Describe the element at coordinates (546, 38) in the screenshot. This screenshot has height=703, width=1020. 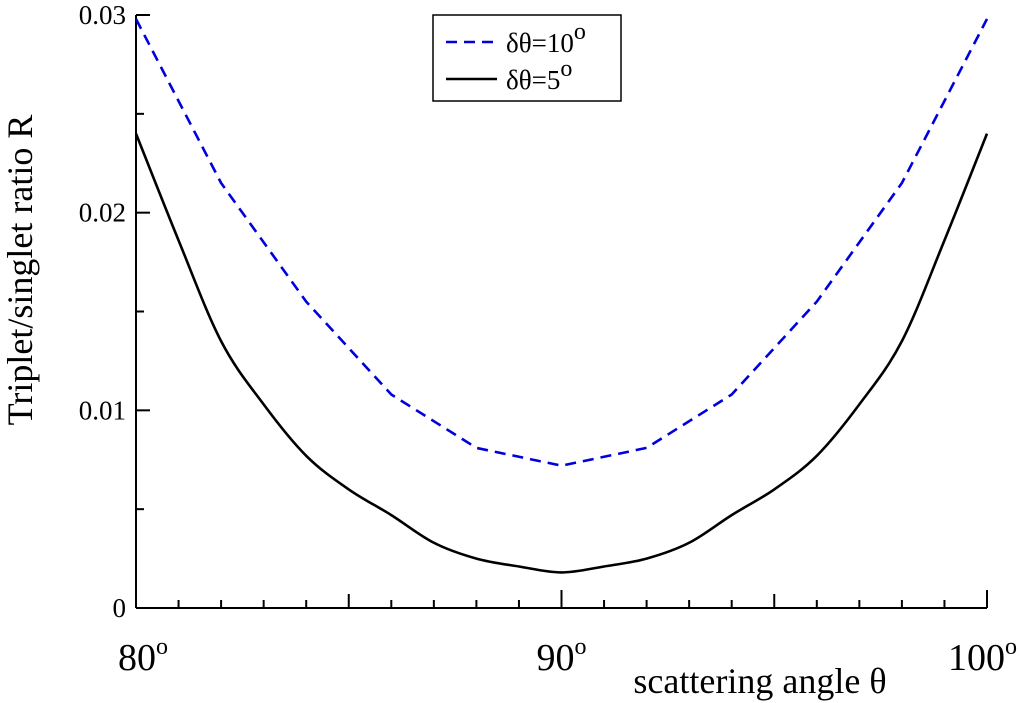
I see `legend-label: δθ=10o` at that location.